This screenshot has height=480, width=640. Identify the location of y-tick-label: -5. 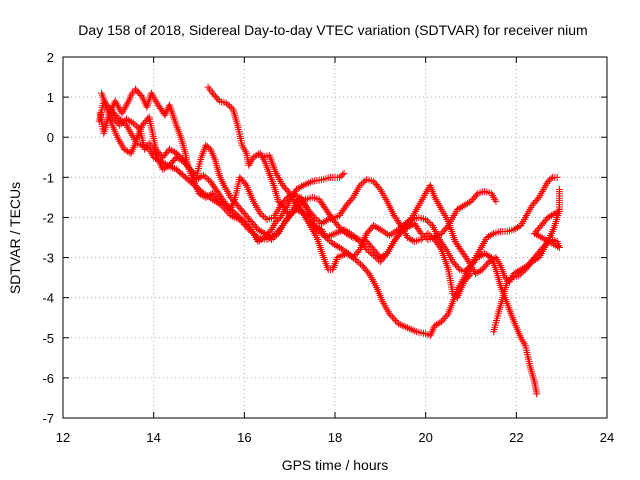
(48, 338).